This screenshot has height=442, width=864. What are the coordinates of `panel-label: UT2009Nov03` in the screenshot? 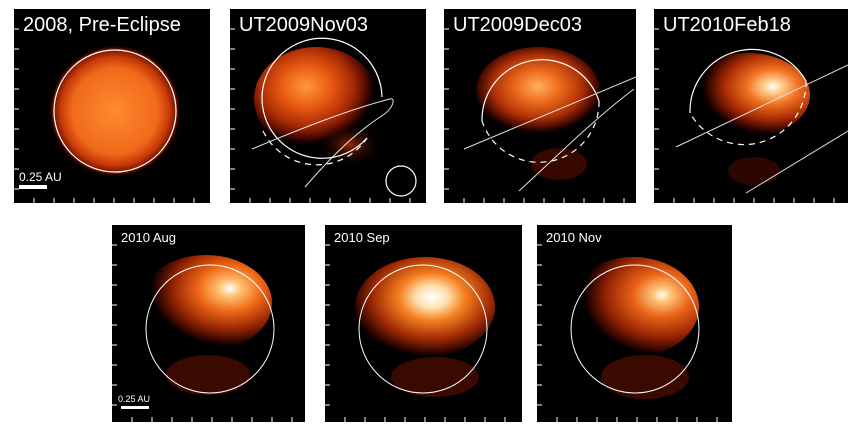 It's located at (303, 25).